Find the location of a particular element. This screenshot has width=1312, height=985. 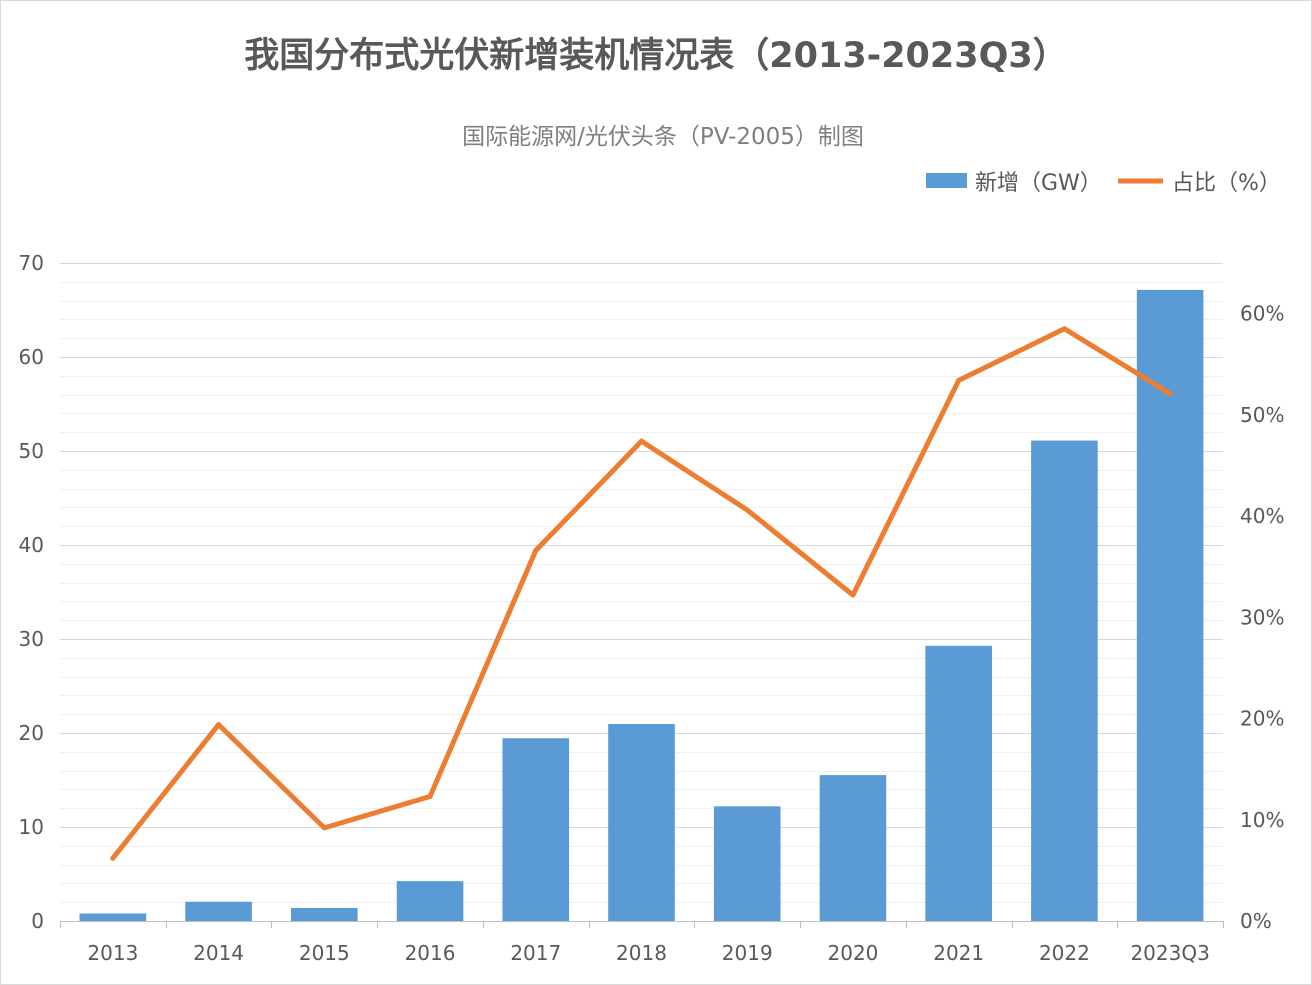

left-axis-tick-label: 50 is located at coordinates (31, 451).